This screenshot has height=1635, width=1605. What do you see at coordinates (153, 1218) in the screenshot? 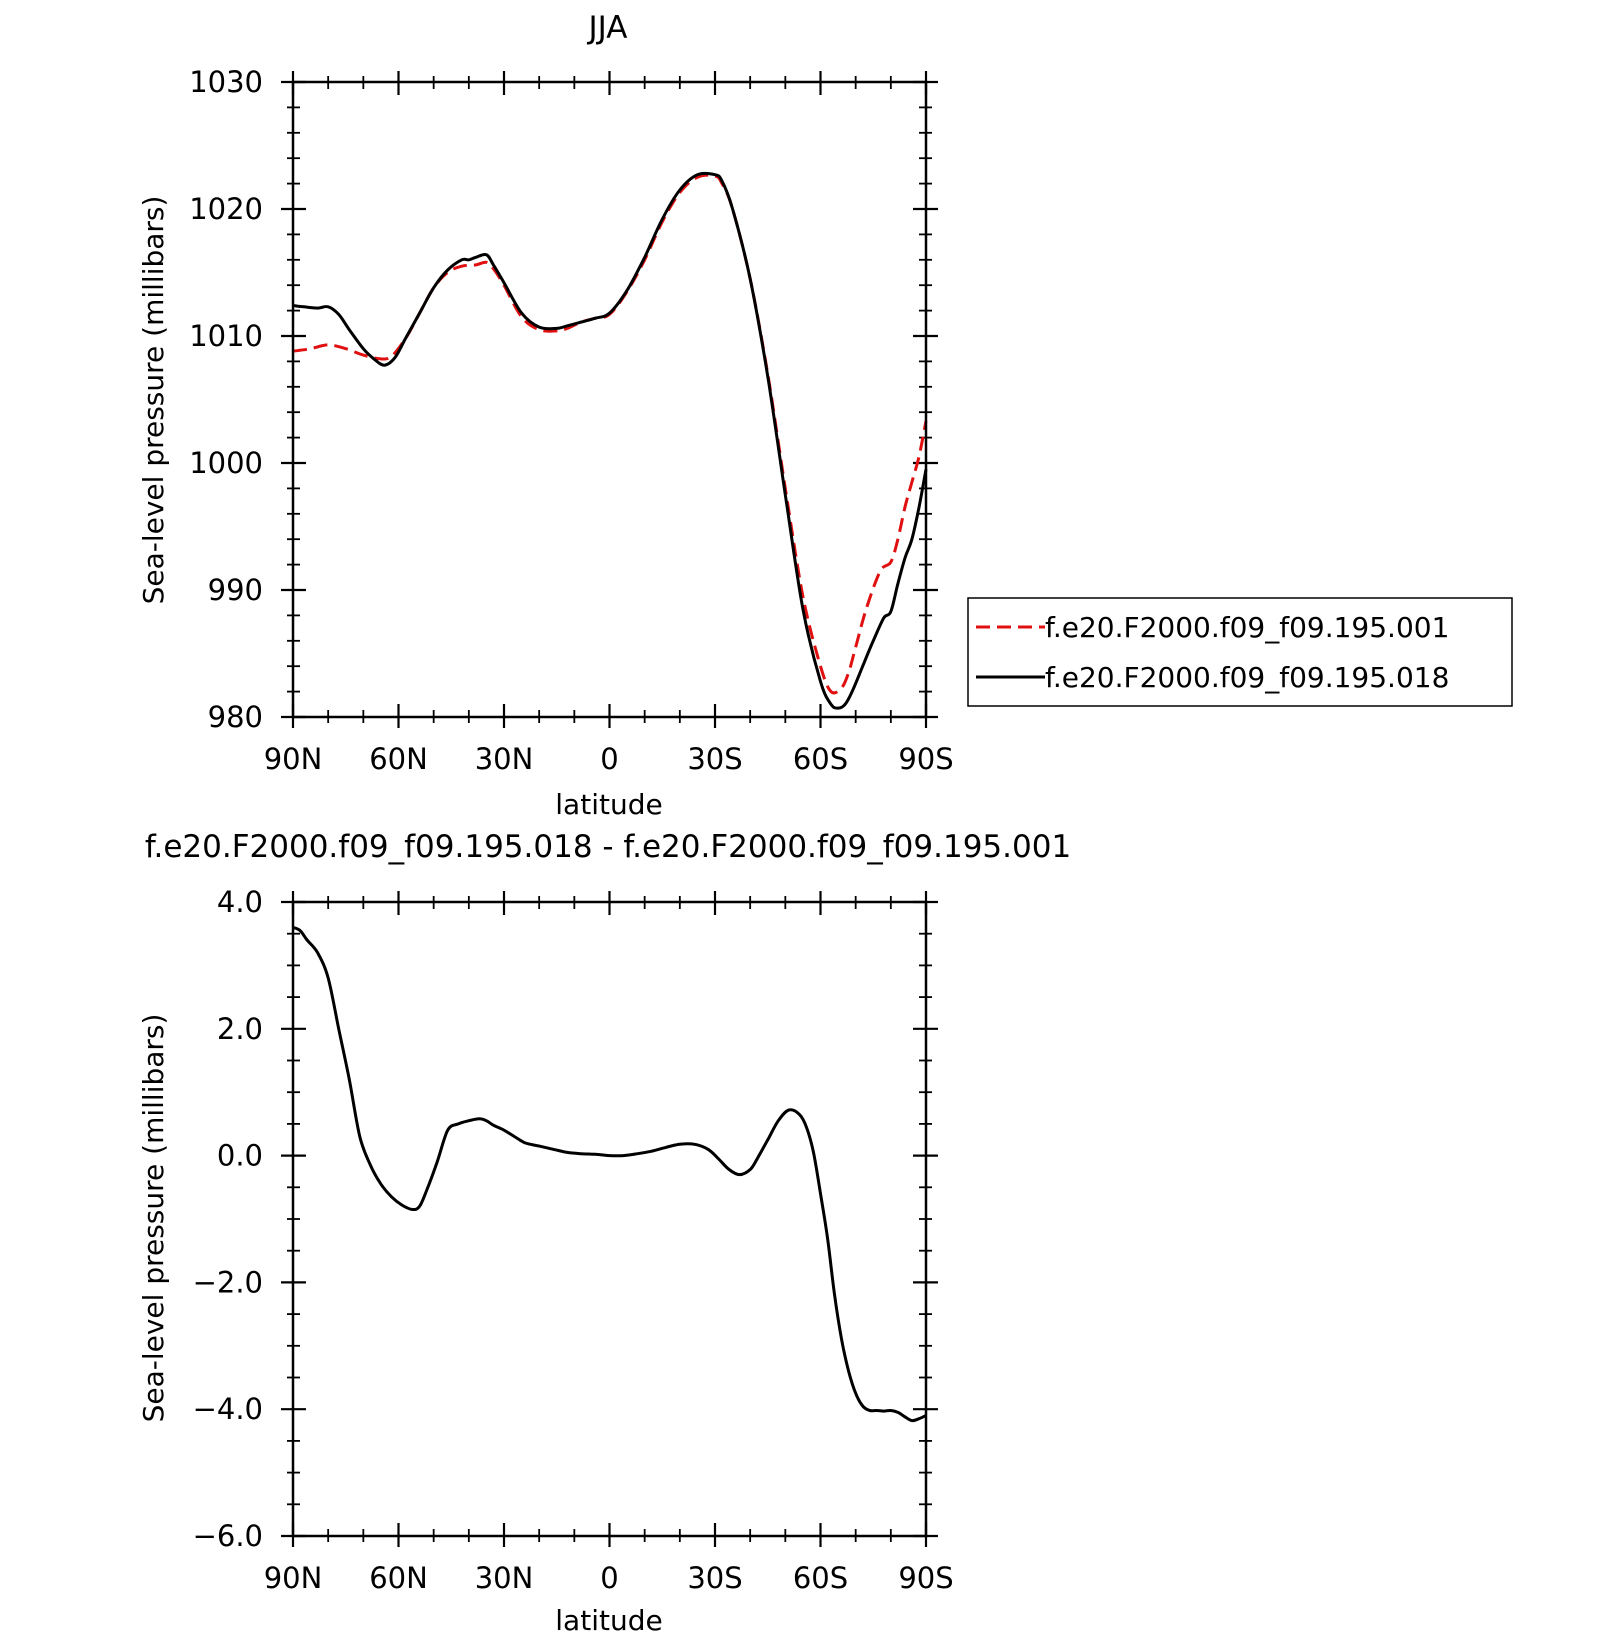
I see `y-axis-label-bottom: Sea-level pressure (millibars)` at bounding box center [153, 1218].